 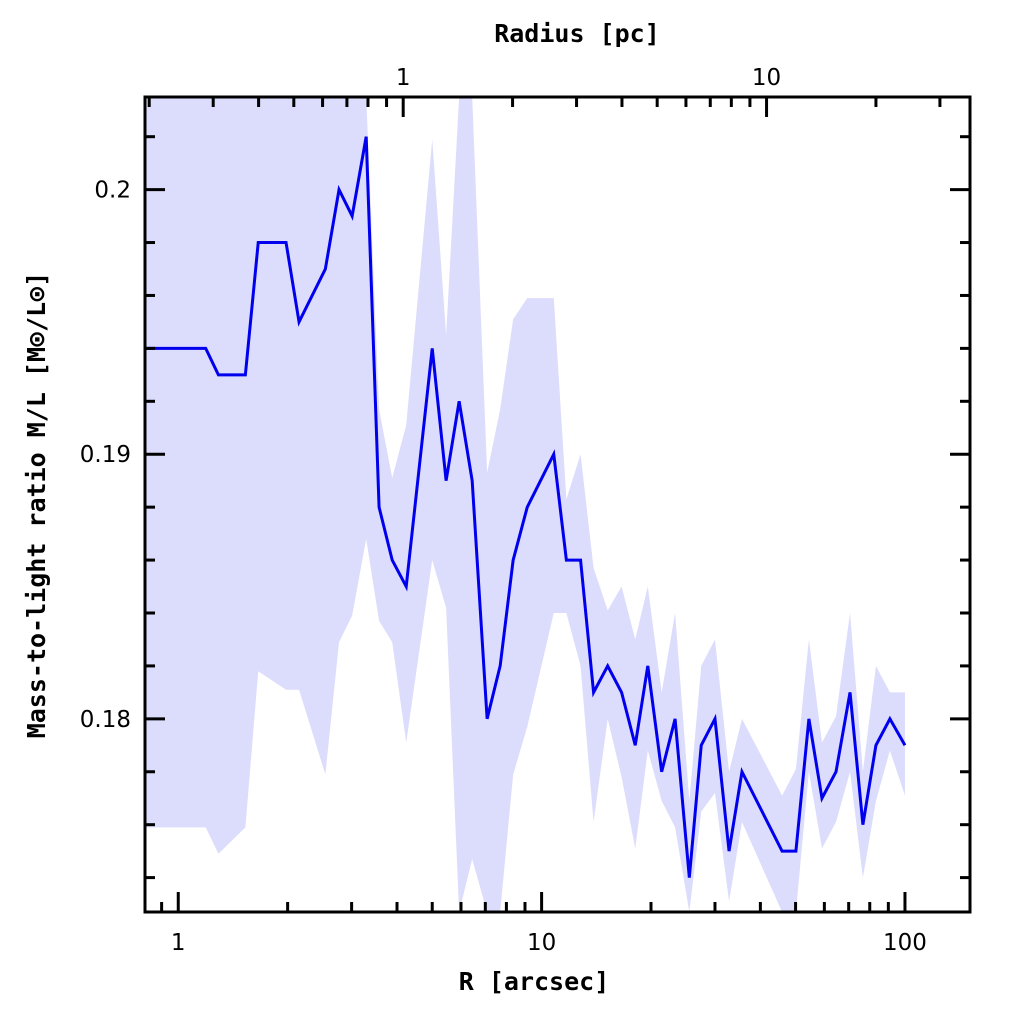 What do you see at coordinates (577, 33) in the screenshot?
I see `top-axis-title: Radius [pc]` at bounding box center [577, 33].